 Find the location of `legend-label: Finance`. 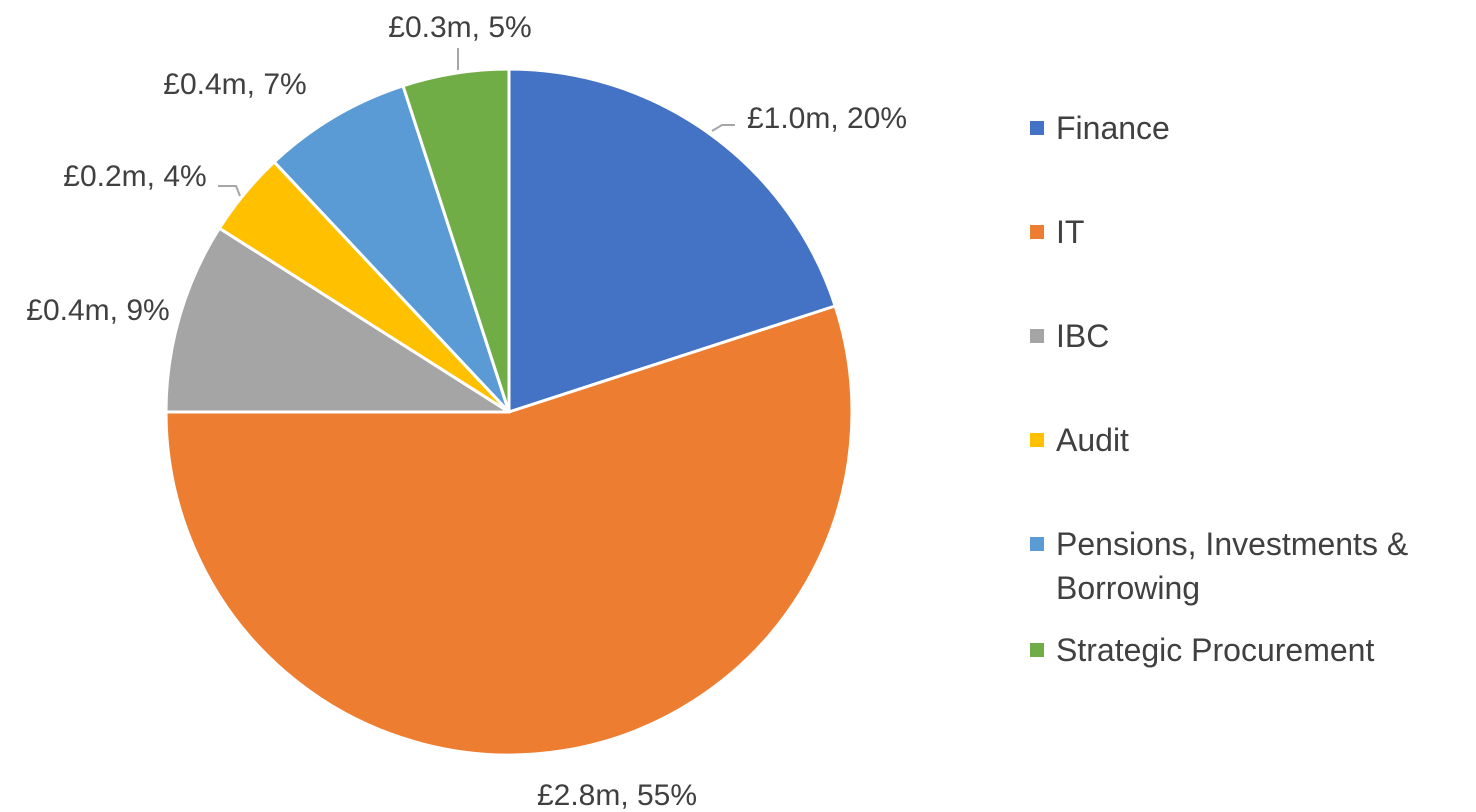

legend-label: Finance is located at coordinates (1113, 128).